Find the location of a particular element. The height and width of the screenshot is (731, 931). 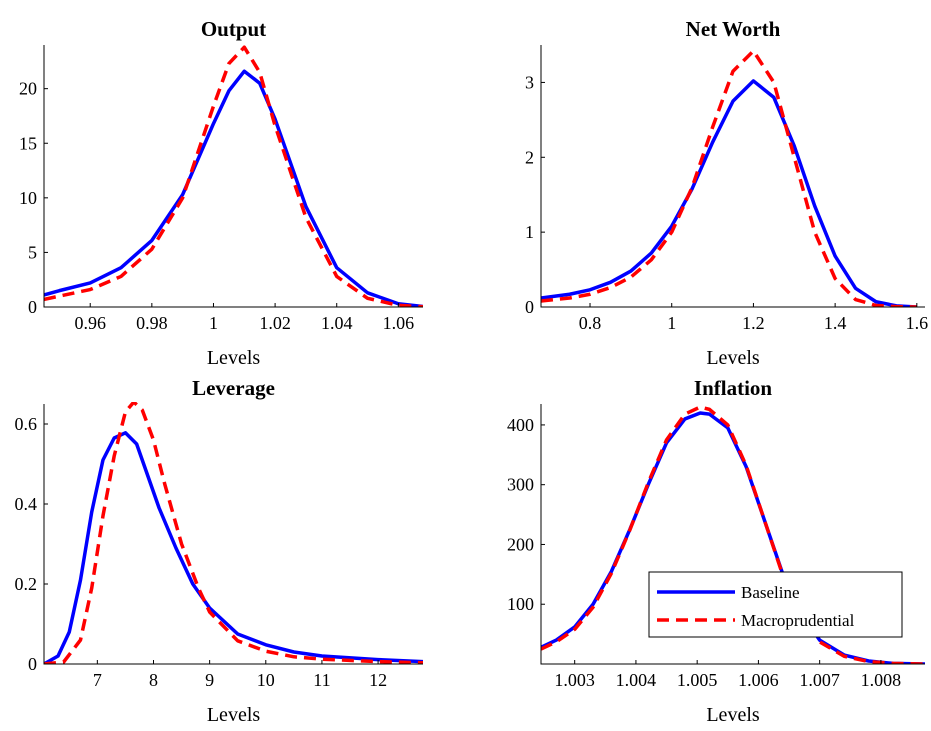

x-tick-label: 10 is located at coordinates (266, 680).